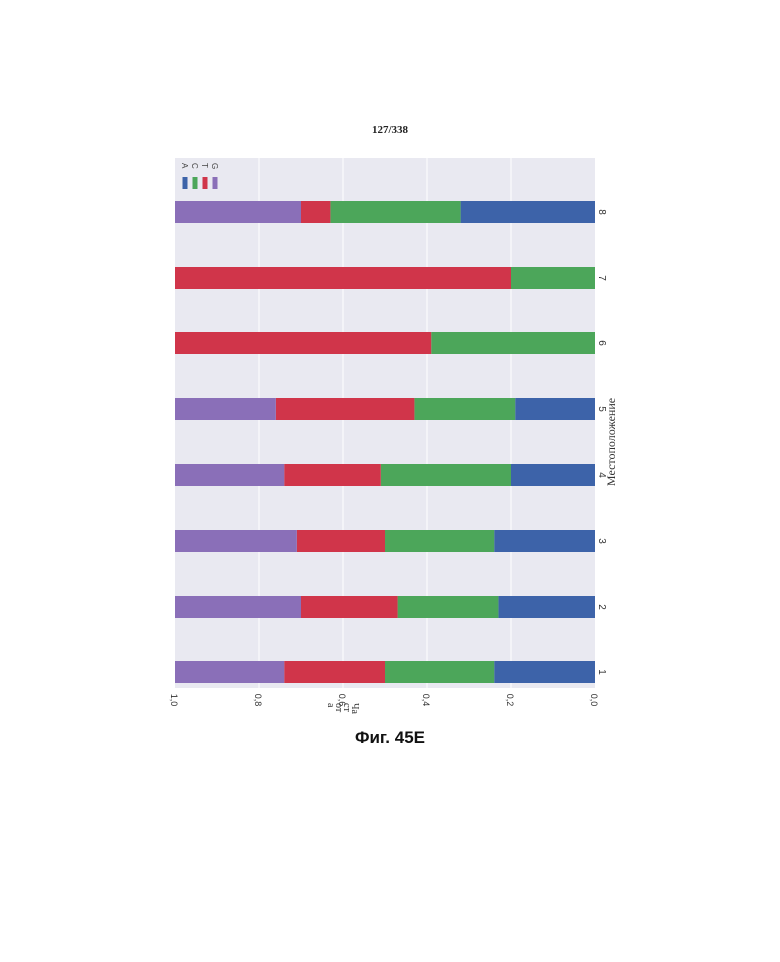  Describe the element at coordinates (185, 183) in the screenshot. I see `legend-swatch-A` at that location.